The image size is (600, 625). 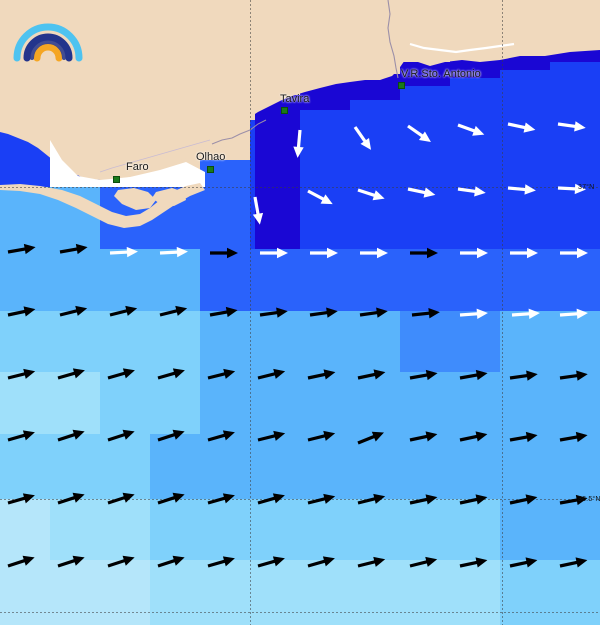 What do you see at coordinates (586, 187) in the screenshot?
I see `latitude-label: 37°N` at bounding box center [586, 187].